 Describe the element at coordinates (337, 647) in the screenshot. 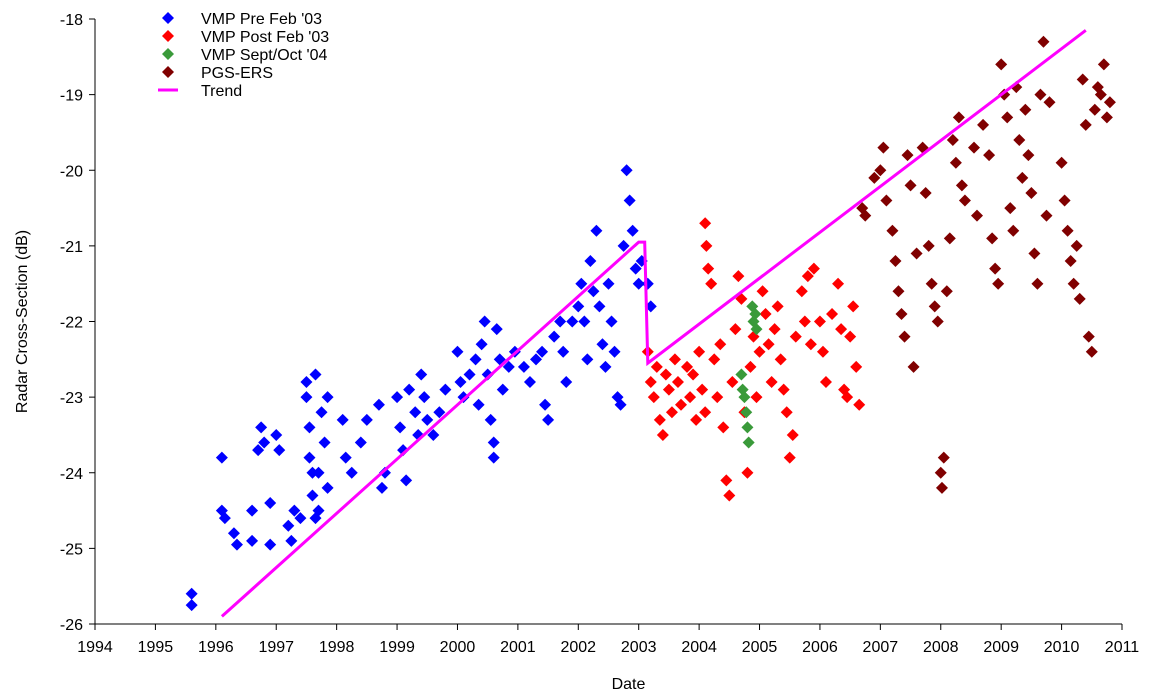

I see `x-tick-label: 1998` at that location.